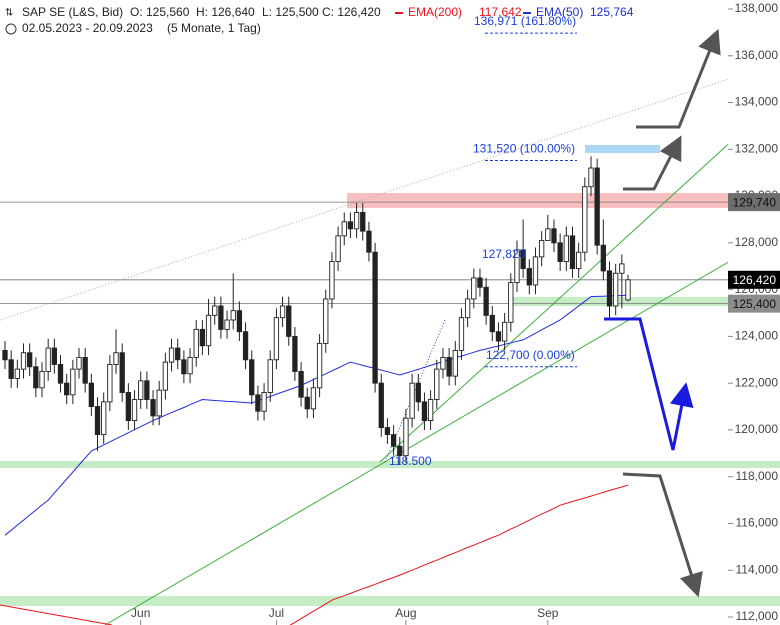 Image resolution: width=780 pixels, height=625 pixels. What do you see at coordinates (757, 616) in the screenshot?
I see `y-tick-label: 112,000` at bounding box center [757, 616].